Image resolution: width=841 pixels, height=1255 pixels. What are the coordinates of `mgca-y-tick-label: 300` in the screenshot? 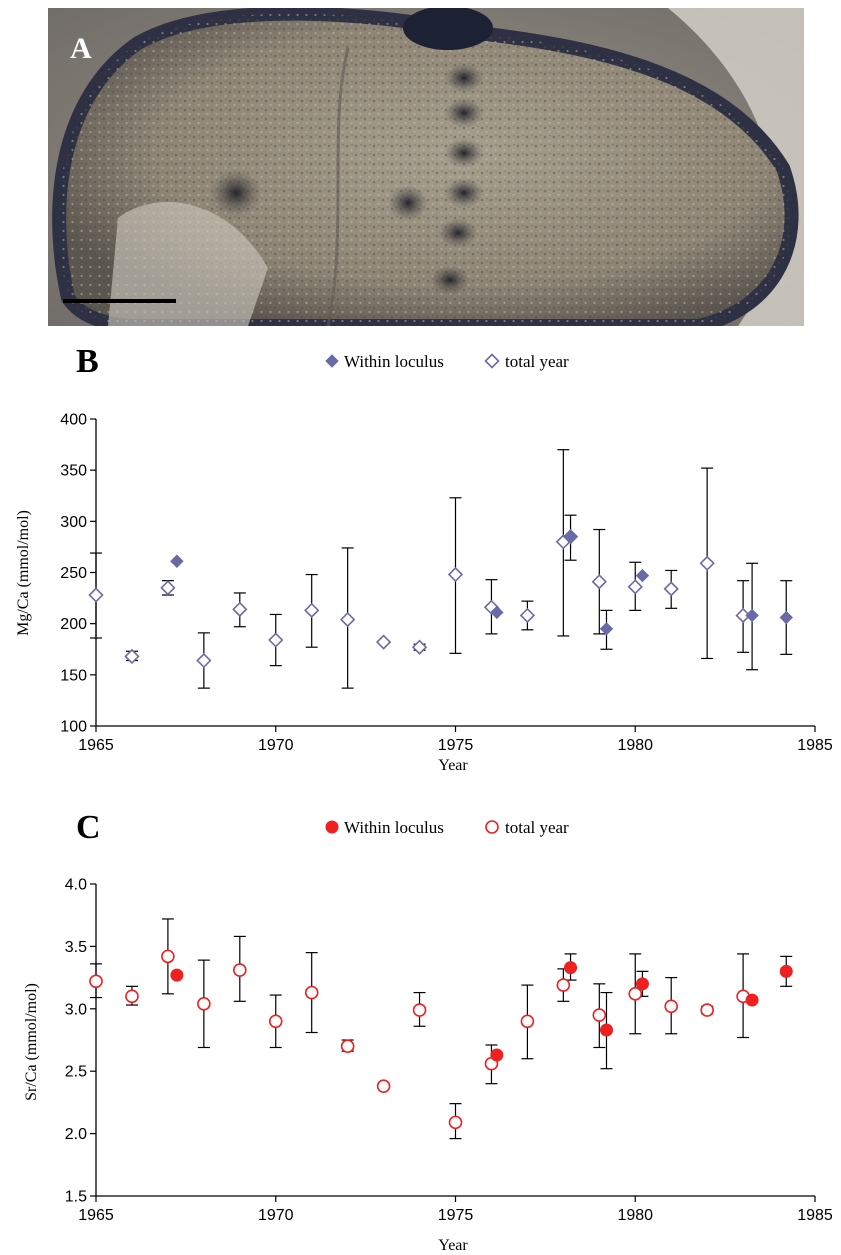 It's located at (73, 522).